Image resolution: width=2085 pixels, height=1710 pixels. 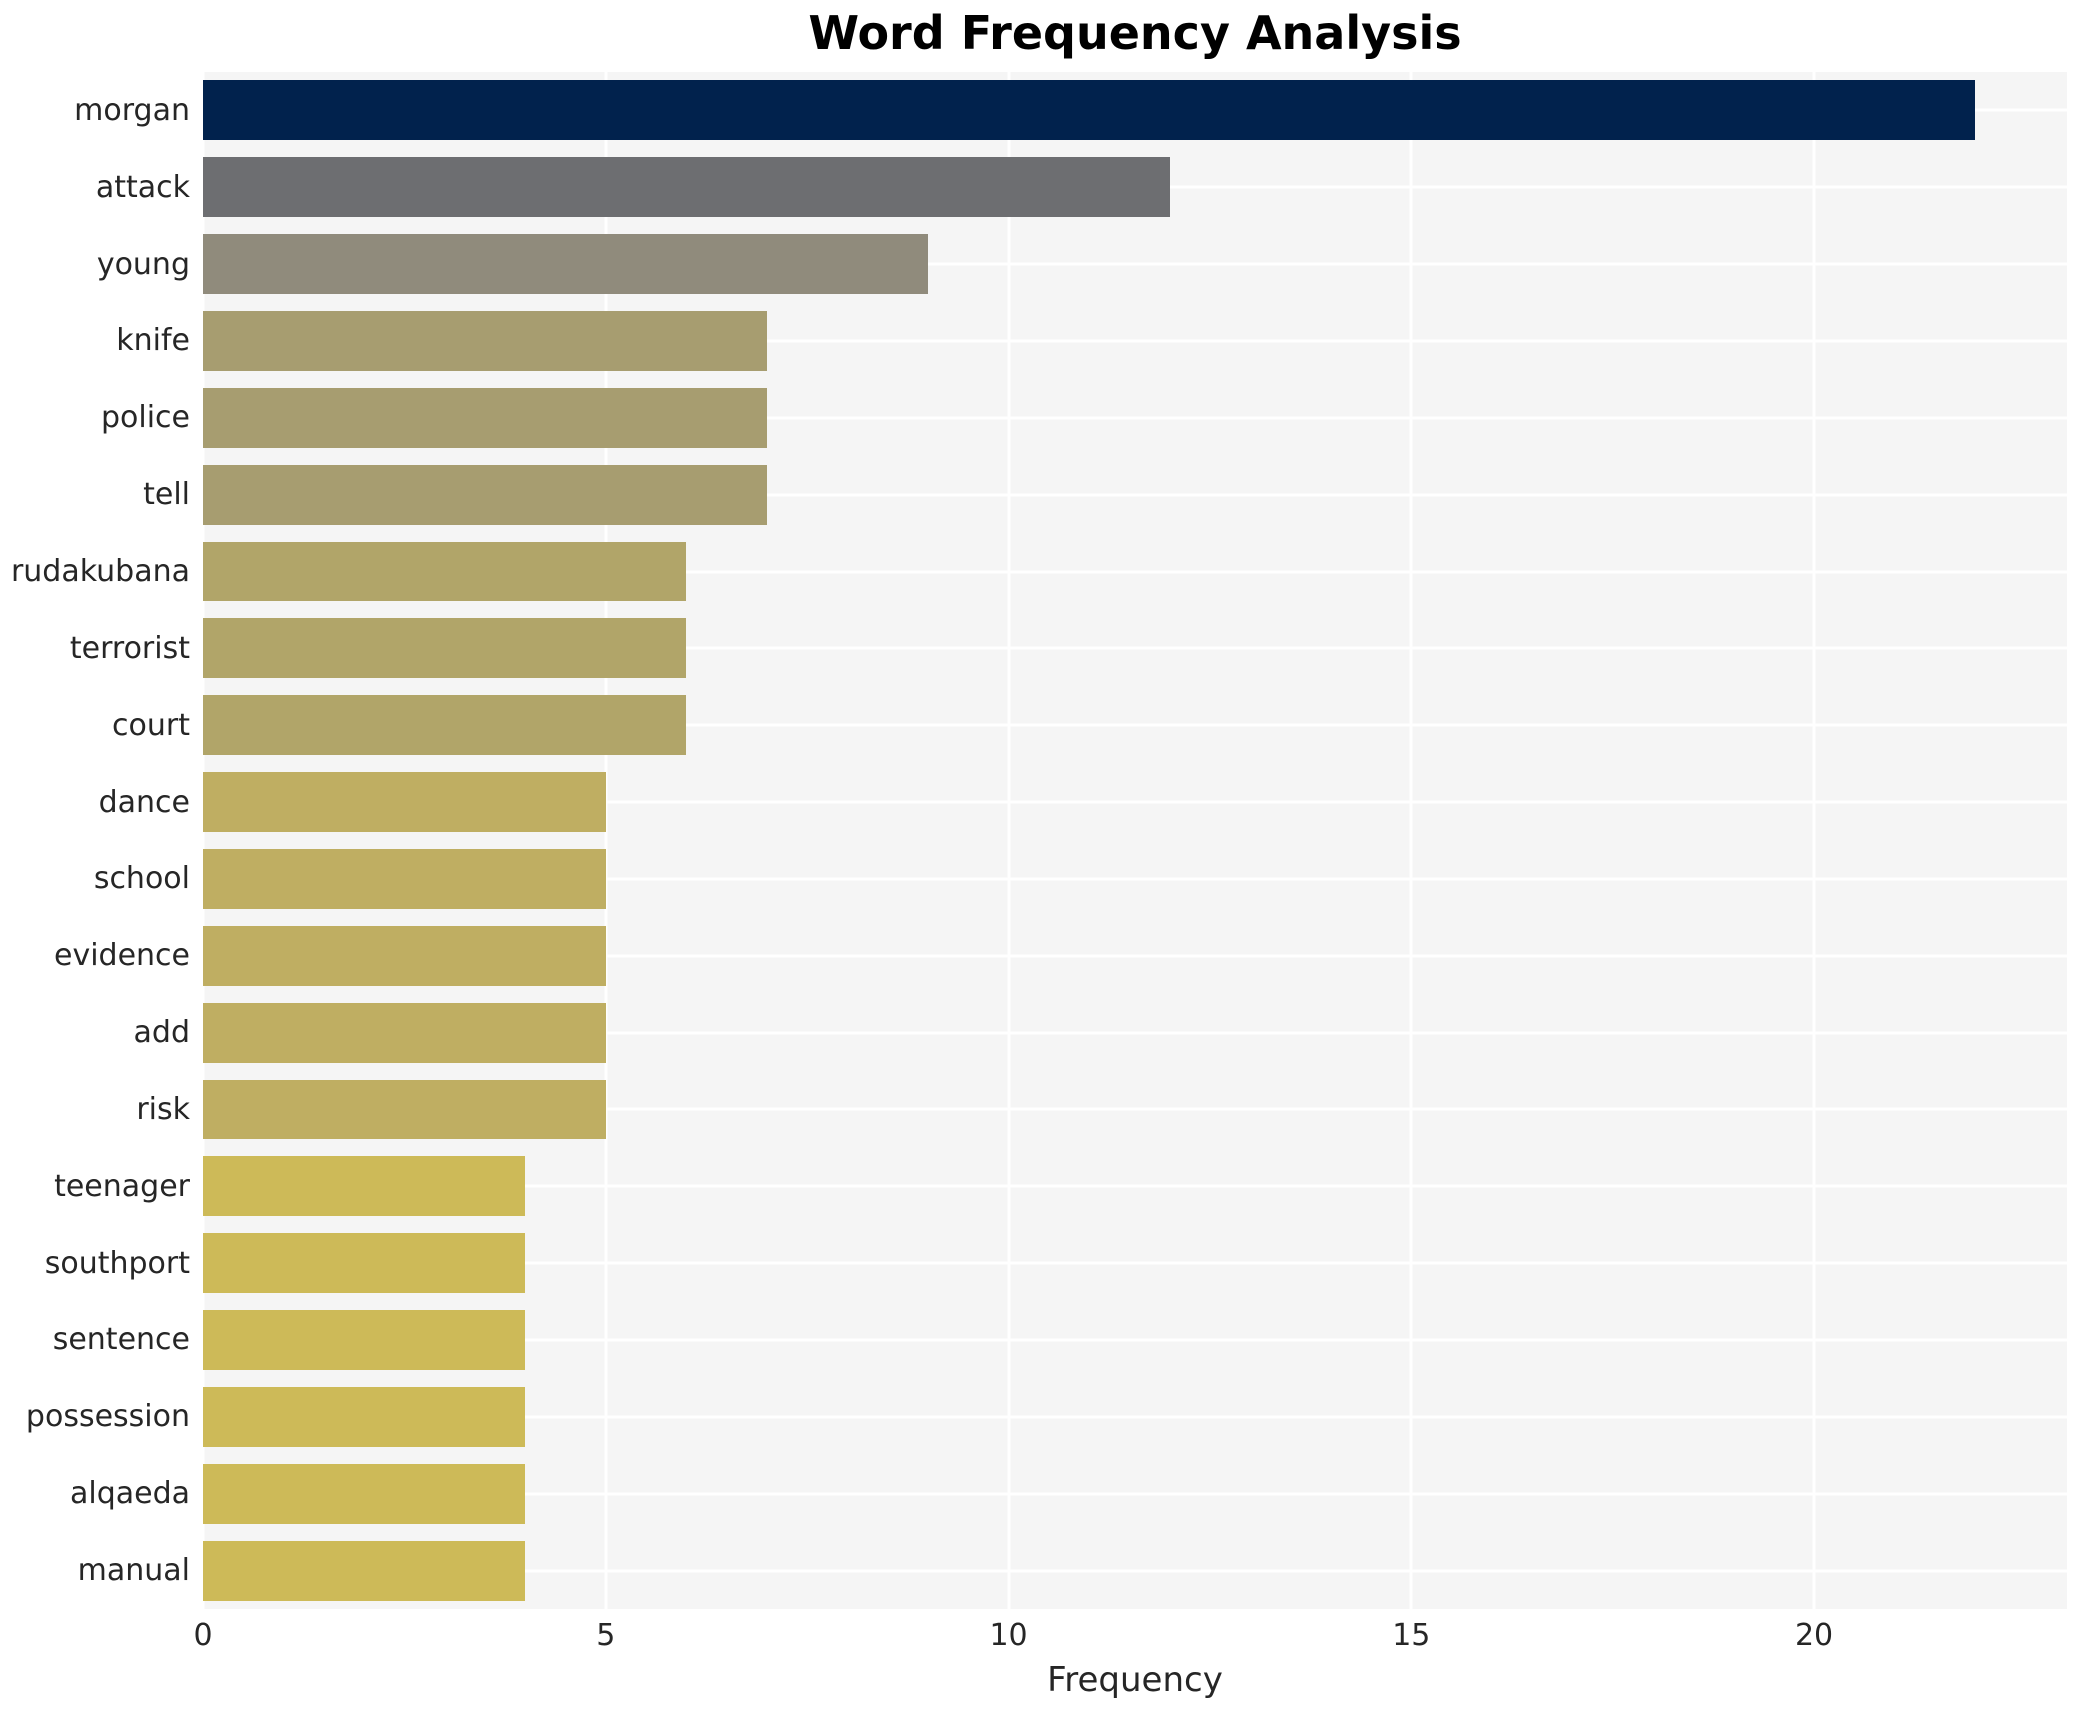 I want to click on category-label-manual: manual, so click(x=133, y=1570).